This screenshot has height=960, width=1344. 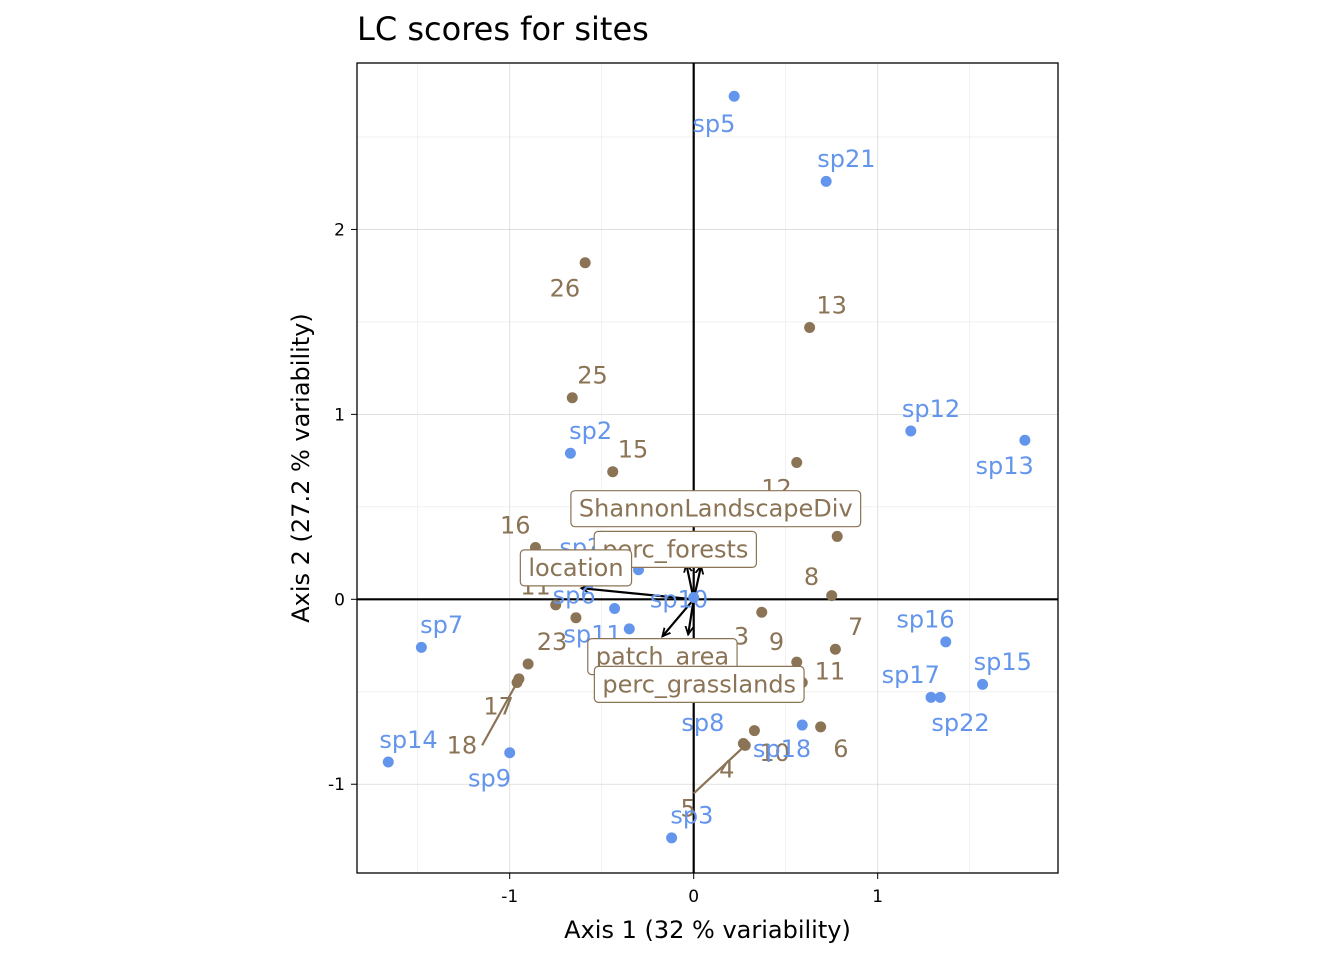 I want to click on site-leader-lines, so click(x=613, y=738).